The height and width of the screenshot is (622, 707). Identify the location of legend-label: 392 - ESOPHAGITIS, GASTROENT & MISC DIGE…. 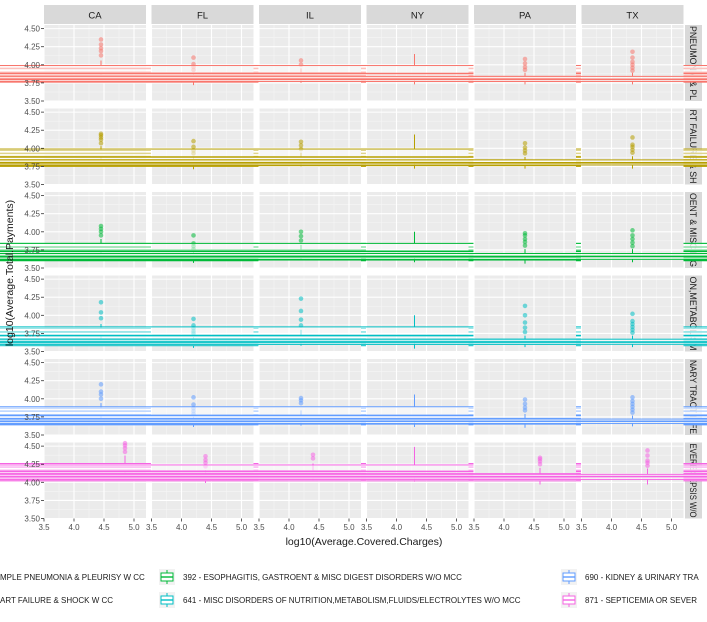
(322, 577).